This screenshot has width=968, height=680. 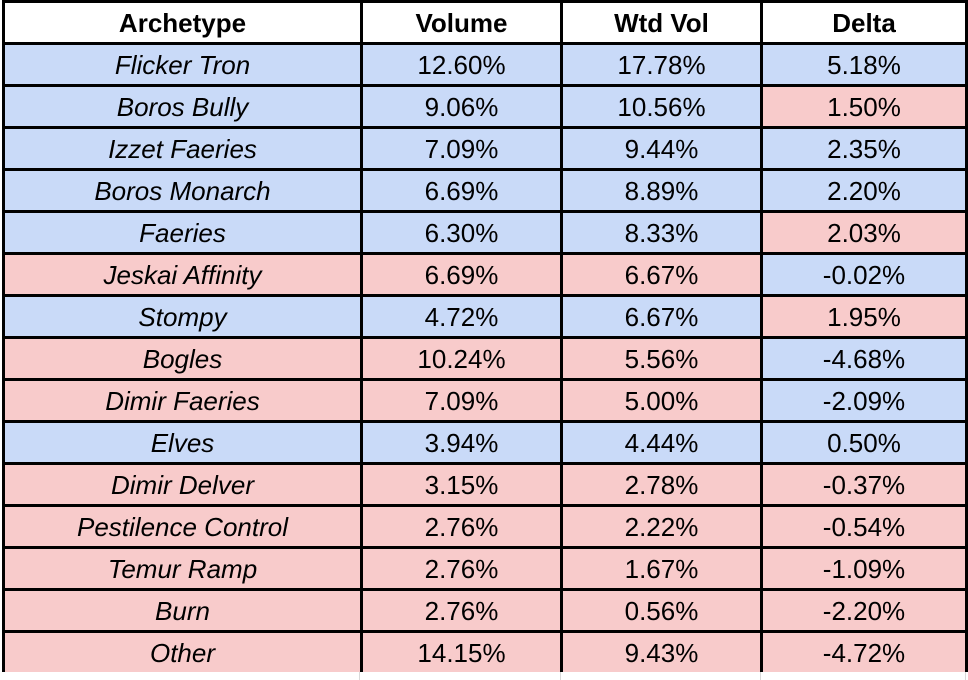 I want to click on wtd-vol-cell: 5.00%, so click(x=661, y=400).